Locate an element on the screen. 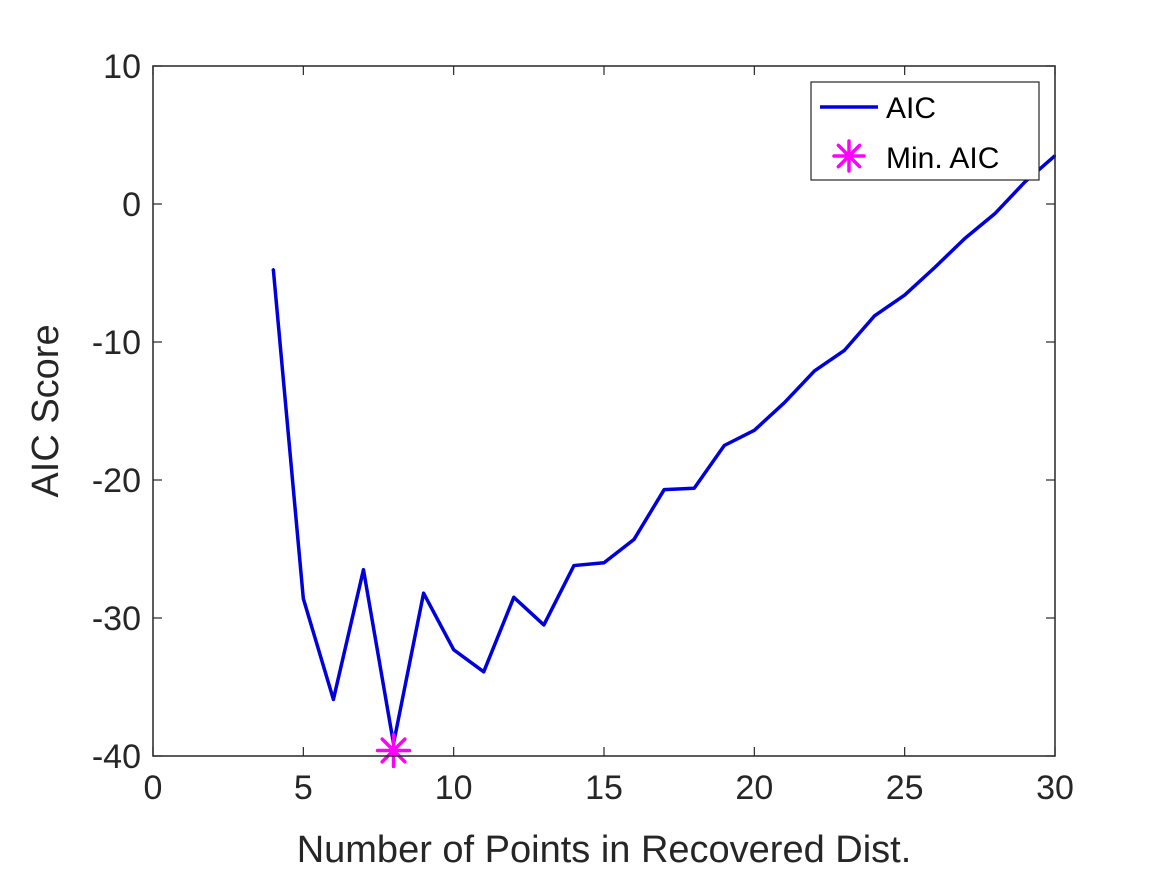 The width and height of the screenshot is (1167, 875). x-tick-label: 10 is located at coordinates (454, 788).